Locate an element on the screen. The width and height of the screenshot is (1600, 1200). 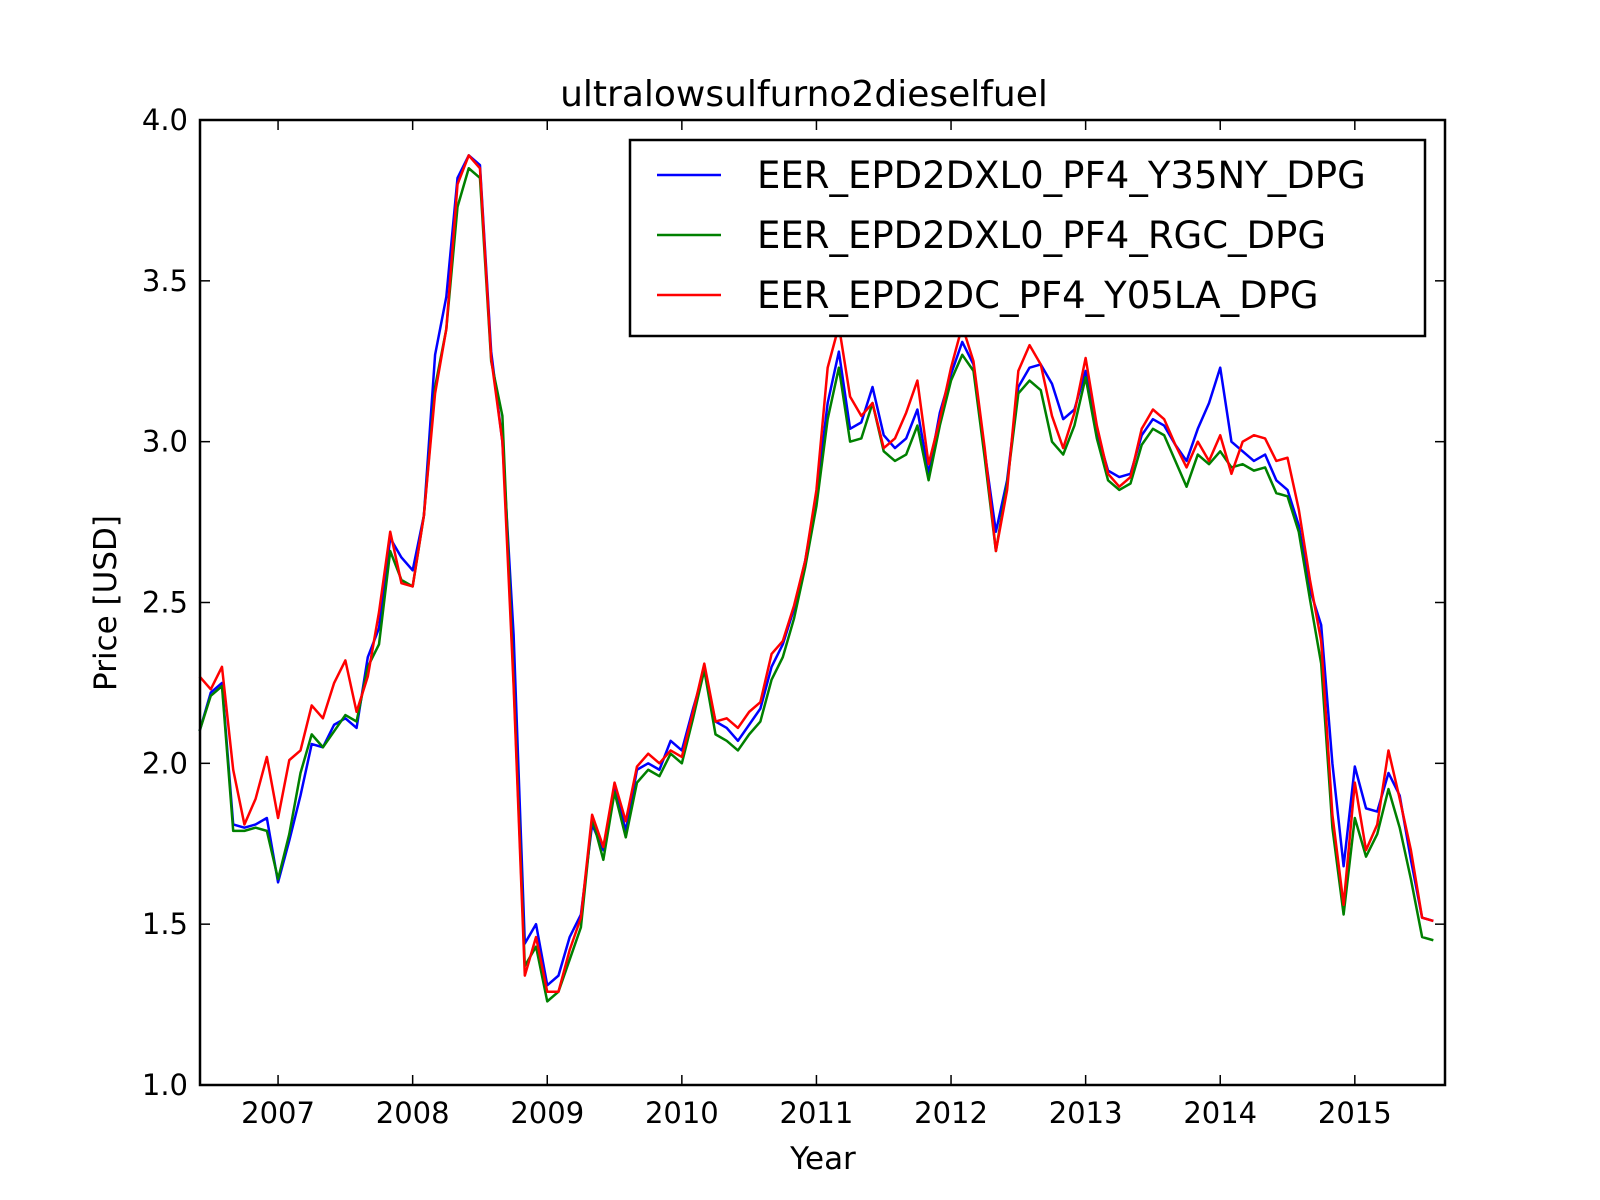
x-tick-label: 2010 is located at coordinates (682, 1113).